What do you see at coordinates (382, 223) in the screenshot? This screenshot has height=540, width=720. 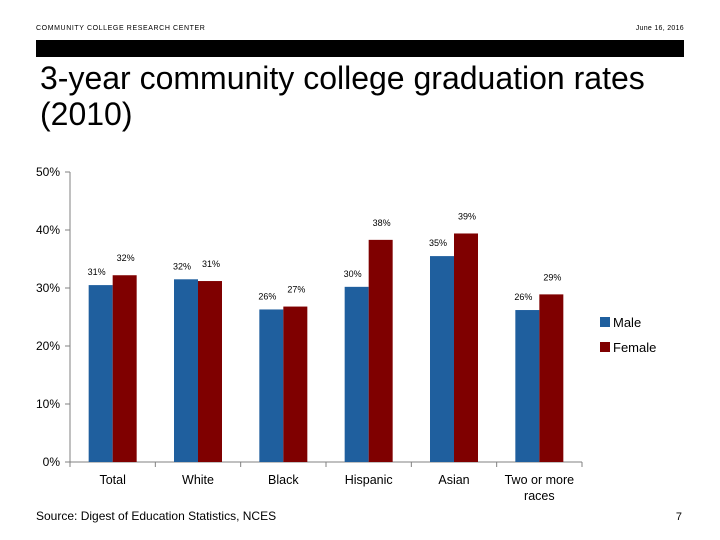 I see `data-label: 38%` at bounding box center [382, 223].